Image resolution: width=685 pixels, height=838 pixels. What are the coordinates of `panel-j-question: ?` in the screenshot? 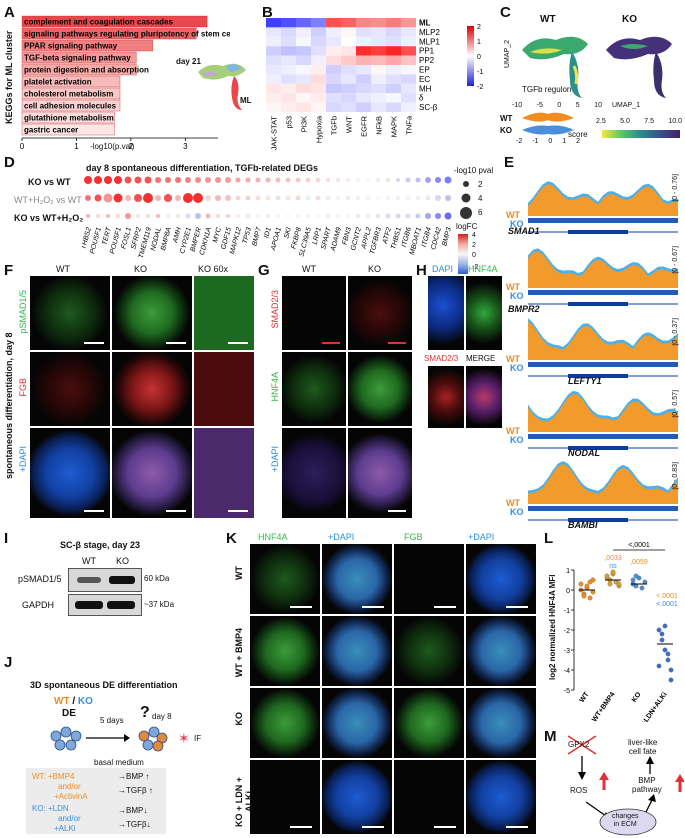 It's located at (145, 712).